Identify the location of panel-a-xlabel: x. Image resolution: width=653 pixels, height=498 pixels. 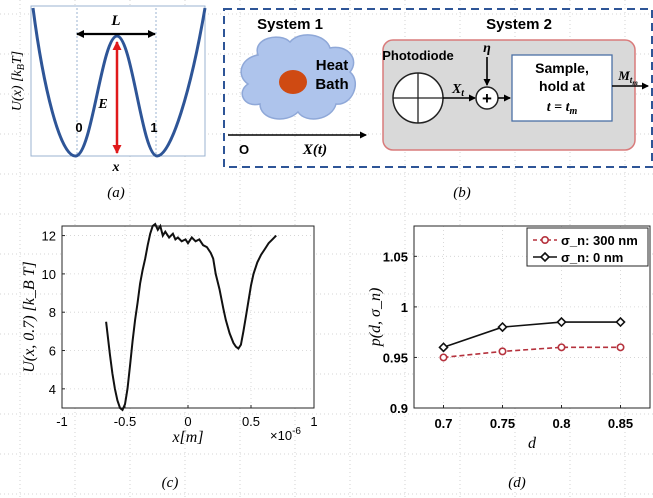
(116, 167).